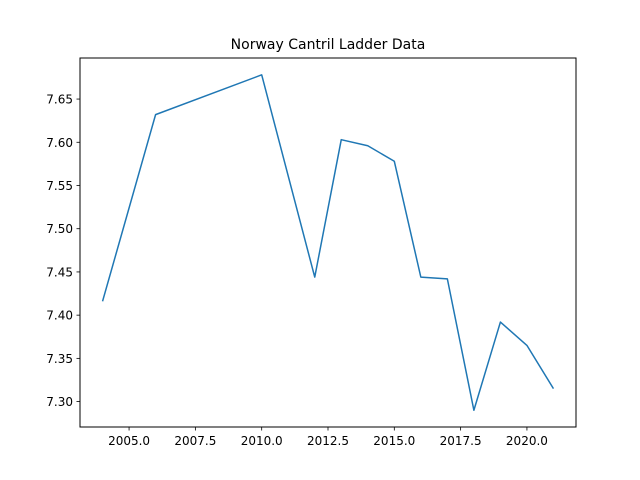 Image resolution: width=640 pixels, height=480 pixels. What do you see at coordinates (394, 441) in the screenshot?
I see `x-tick-label: 2015.0` at bounding box center [394, 441].